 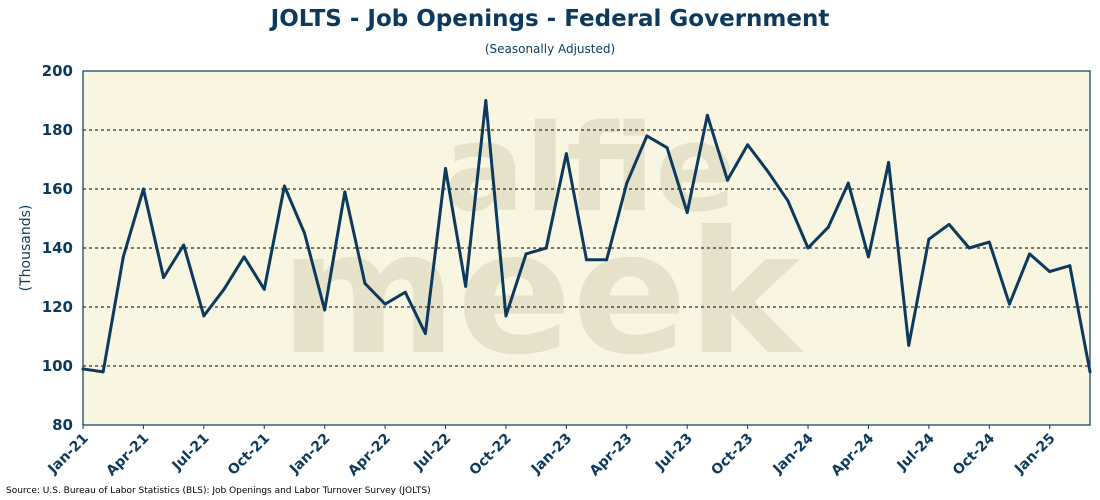 I want to click on x-tick-label: Jan-24, so click(x=793, y=453).